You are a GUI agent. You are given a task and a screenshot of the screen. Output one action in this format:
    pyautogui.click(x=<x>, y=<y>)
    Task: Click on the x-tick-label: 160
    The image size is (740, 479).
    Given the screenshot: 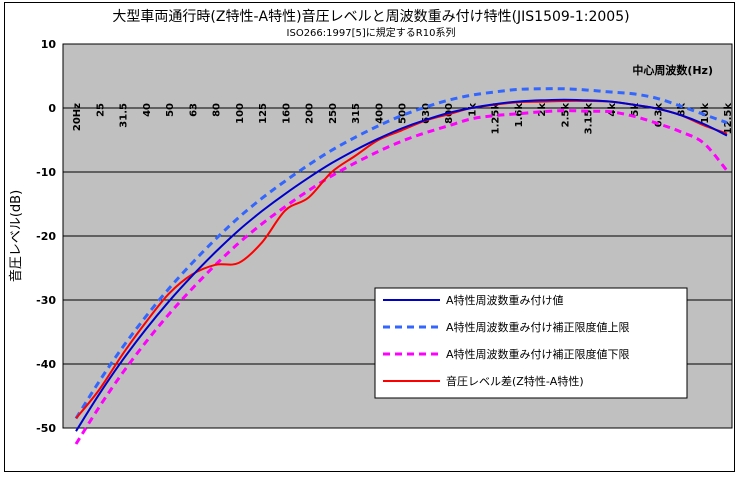 What is the action you would take?
    pyautogui.click(x=286, y=113)
    